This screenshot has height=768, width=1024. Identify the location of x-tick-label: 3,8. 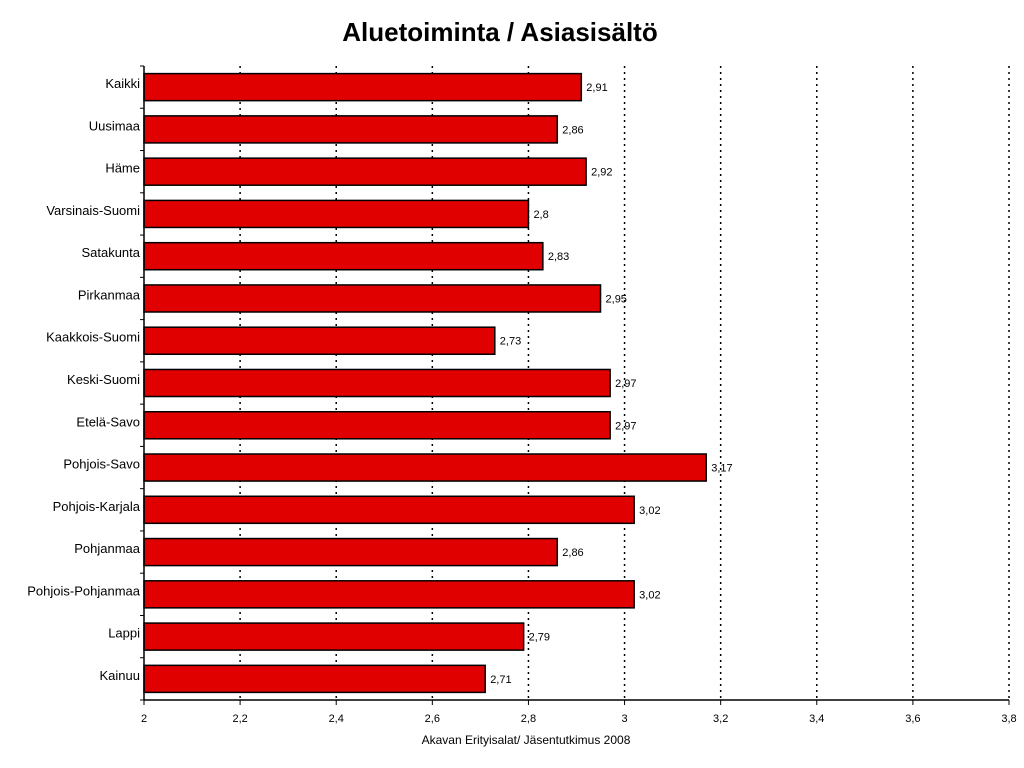
(1008, 719).